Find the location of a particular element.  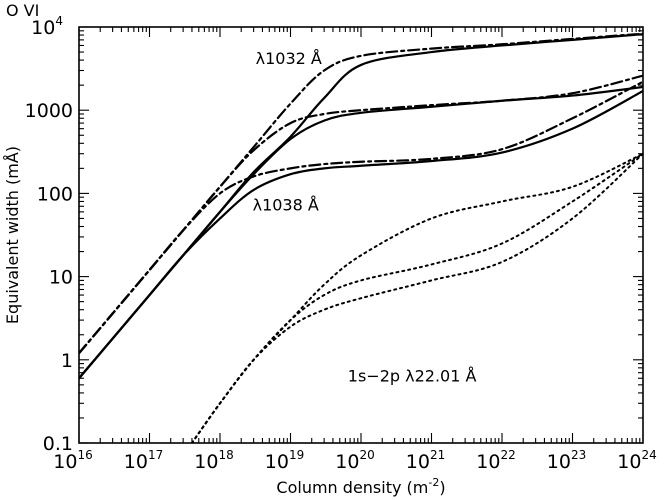

x-tick-exponent: 23 is located at coordinates (578, 455).